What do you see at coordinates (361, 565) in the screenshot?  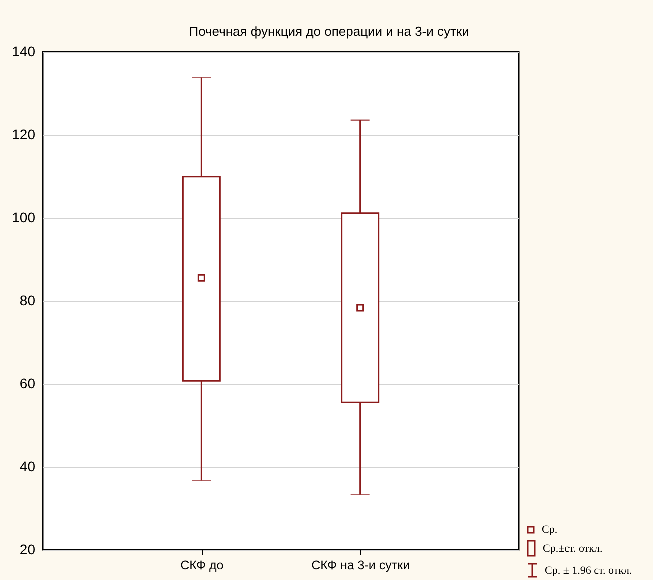 I see `x-tick-label: СКФ на 3-и сутки` at bounding box center [361, 565].